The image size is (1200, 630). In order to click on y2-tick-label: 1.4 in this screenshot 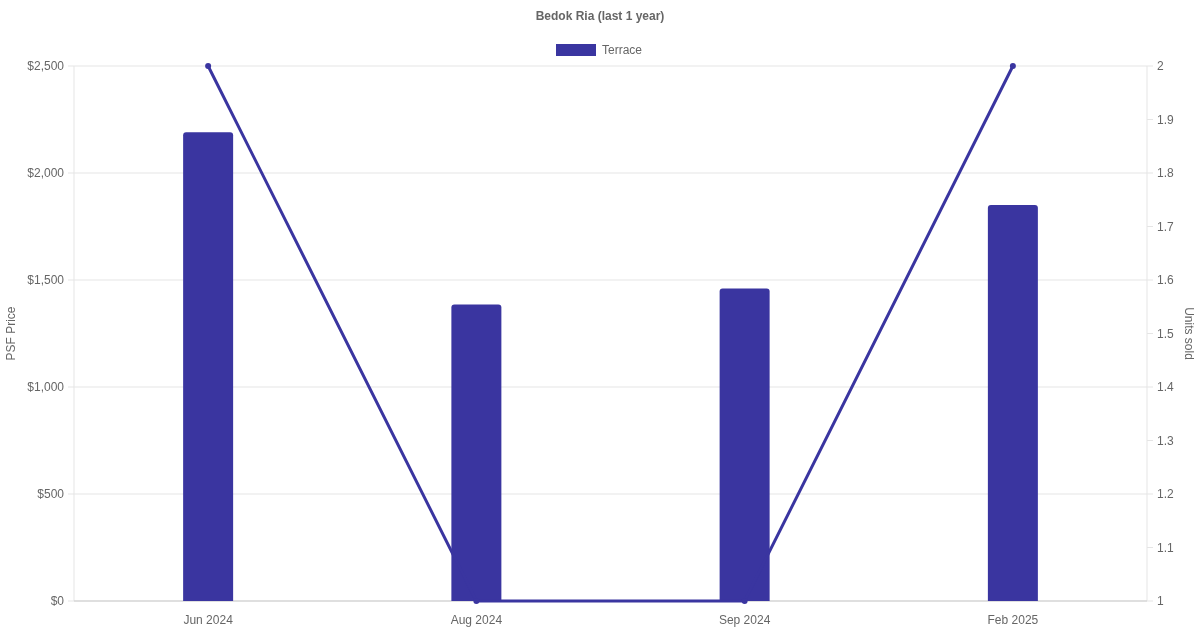, I will do `click(1166, 387)`.